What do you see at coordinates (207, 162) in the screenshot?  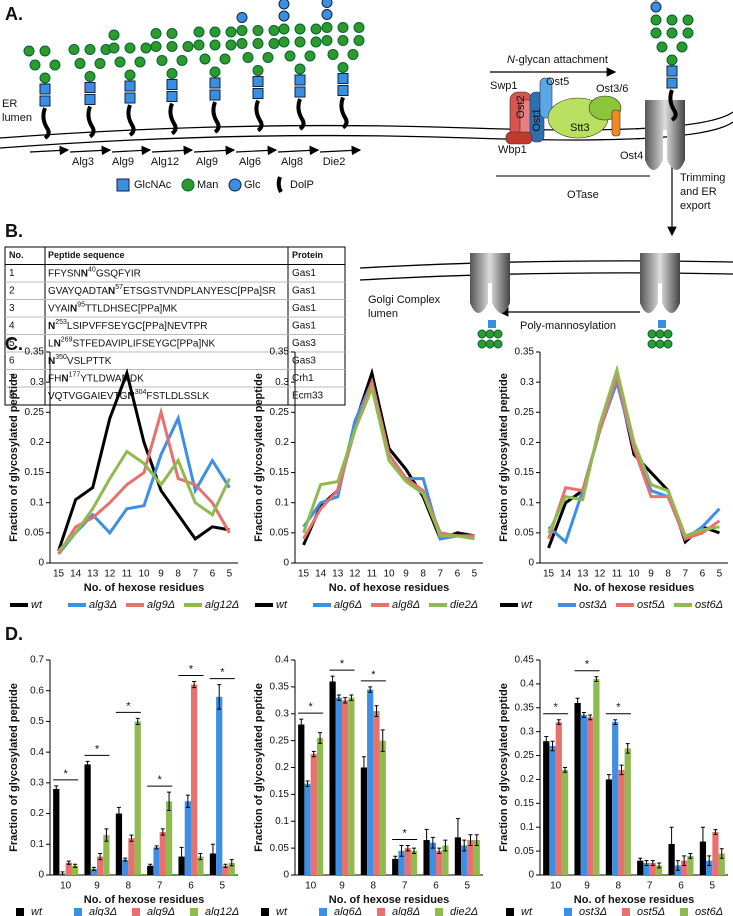 I see `label: Alg9` at bounding box center [207, 162].